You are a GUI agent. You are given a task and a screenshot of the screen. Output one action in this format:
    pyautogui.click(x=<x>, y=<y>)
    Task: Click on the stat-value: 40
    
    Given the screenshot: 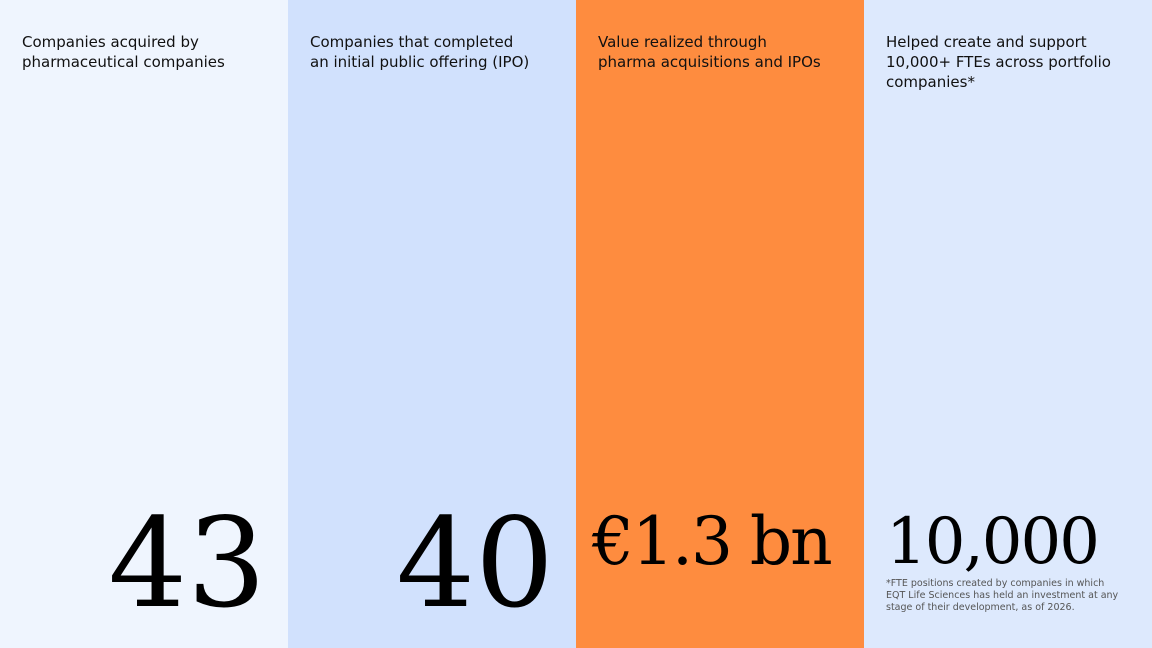 What is the action you would take?
    pyautogui.click(x=475, y=564)
    